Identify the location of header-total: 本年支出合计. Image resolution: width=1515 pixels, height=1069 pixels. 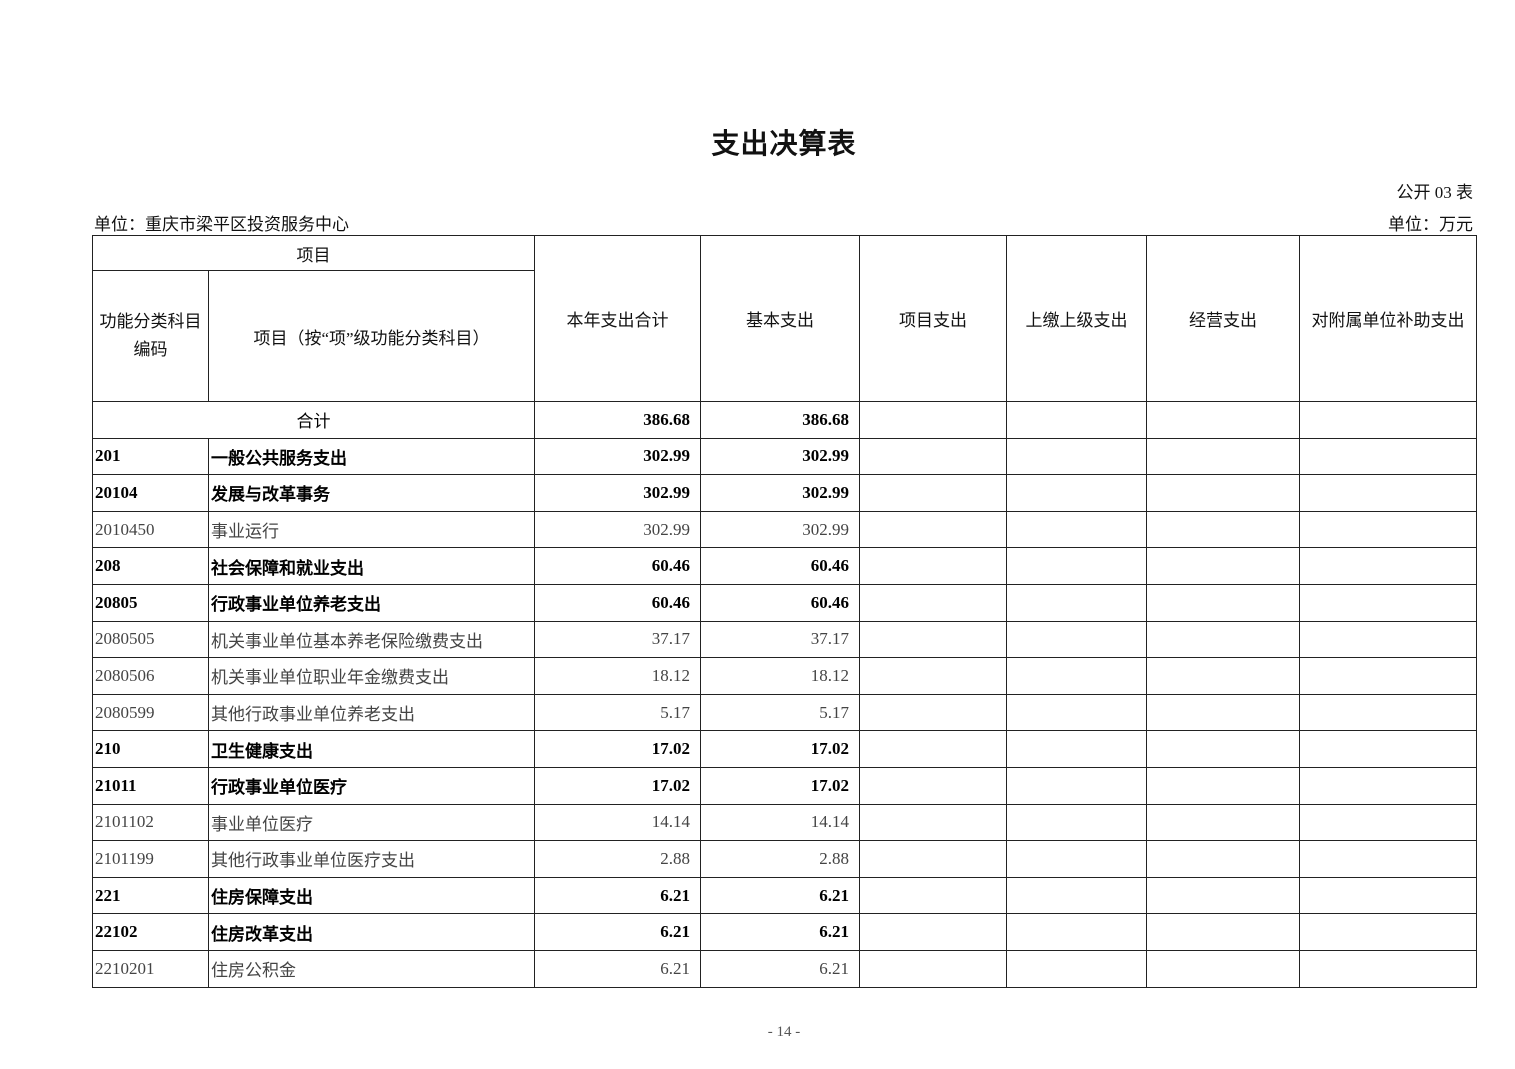
(617, 318).